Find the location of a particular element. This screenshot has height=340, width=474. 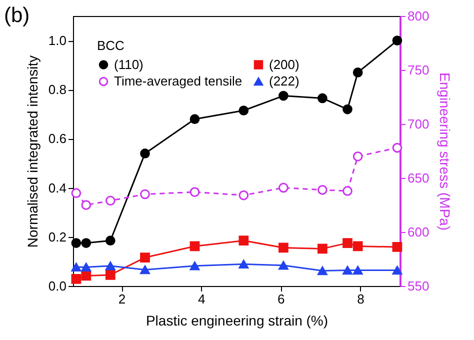

text: (b) is located at coordinates (17, 16).